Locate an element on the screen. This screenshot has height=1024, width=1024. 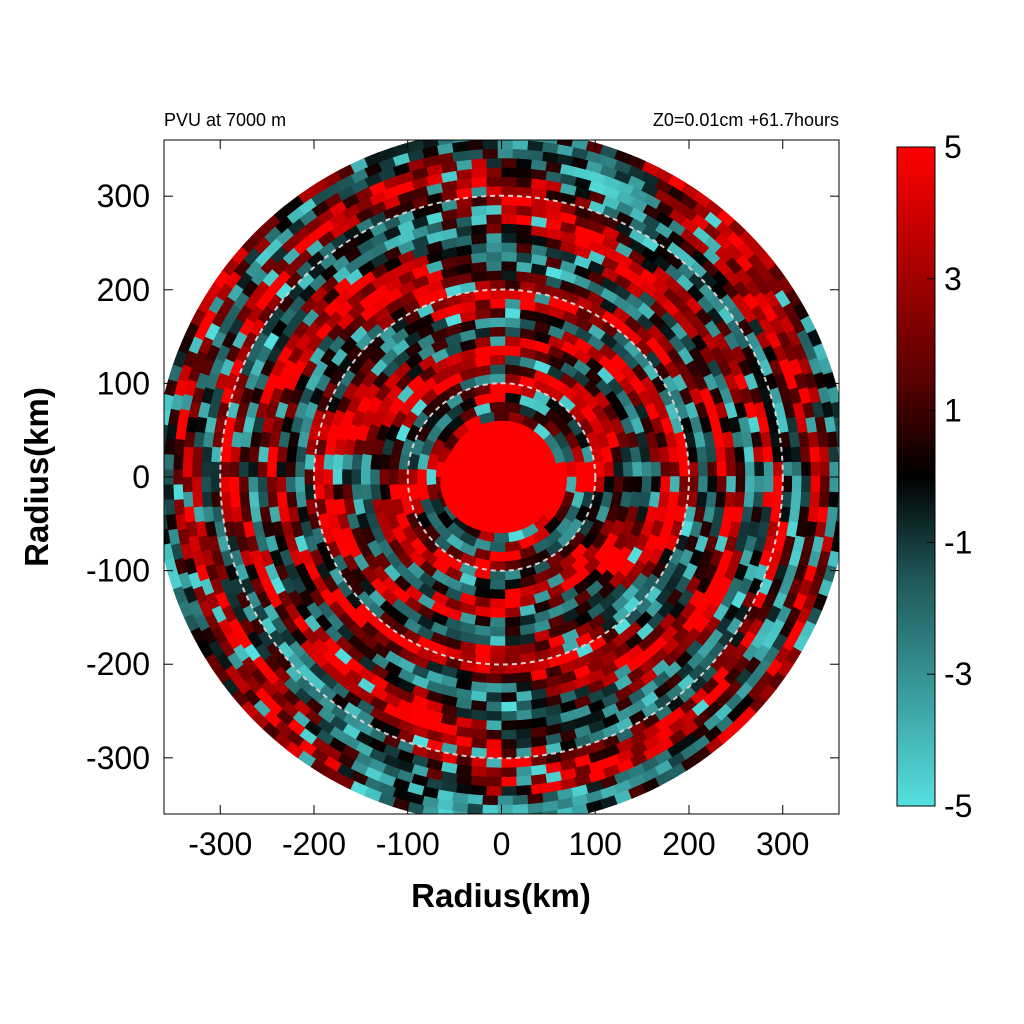
heat-cell-2040 is located at coordinates (664, 219).